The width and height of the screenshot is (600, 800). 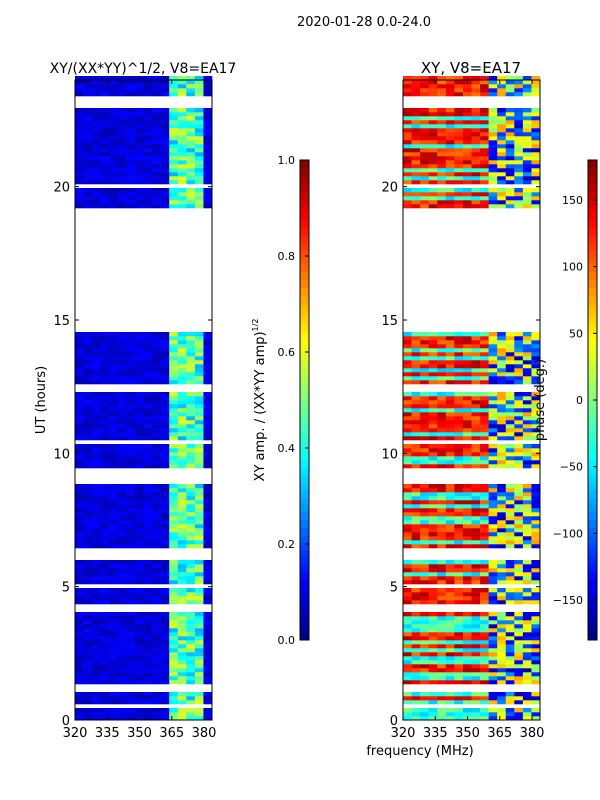 What do you see at coordinates (41, 400) in the screenshot?
I see `y-axis-label: UT (hours)` at bounding box center [41, 400].